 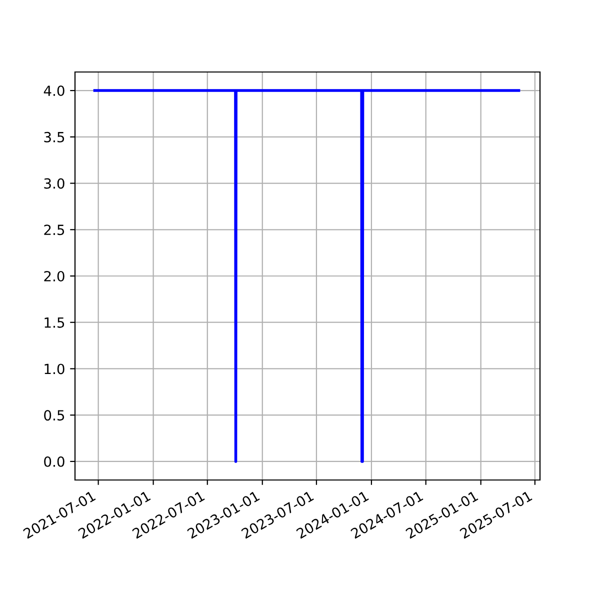 I want to click on y-tick-label: 0.5, so click(x=54, y=415).